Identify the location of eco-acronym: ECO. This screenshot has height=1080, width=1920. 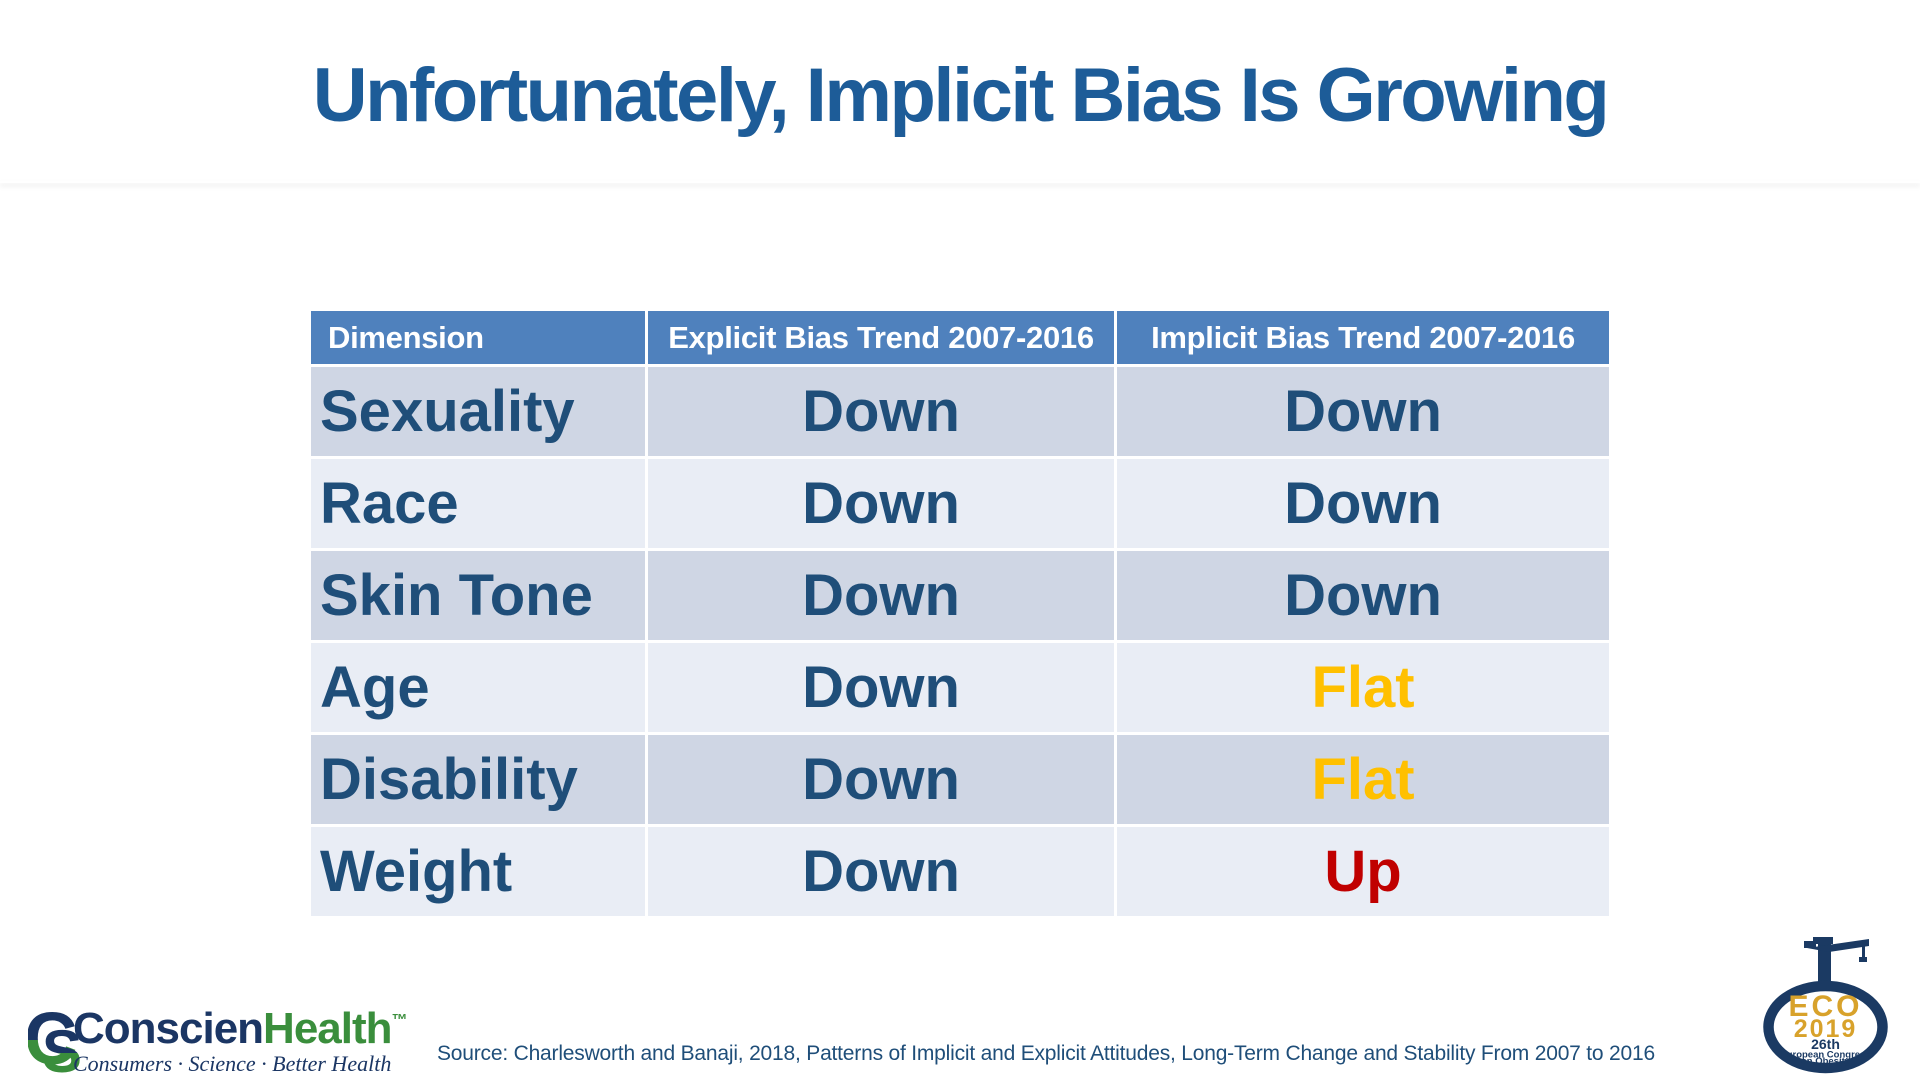
(1825, 1006).